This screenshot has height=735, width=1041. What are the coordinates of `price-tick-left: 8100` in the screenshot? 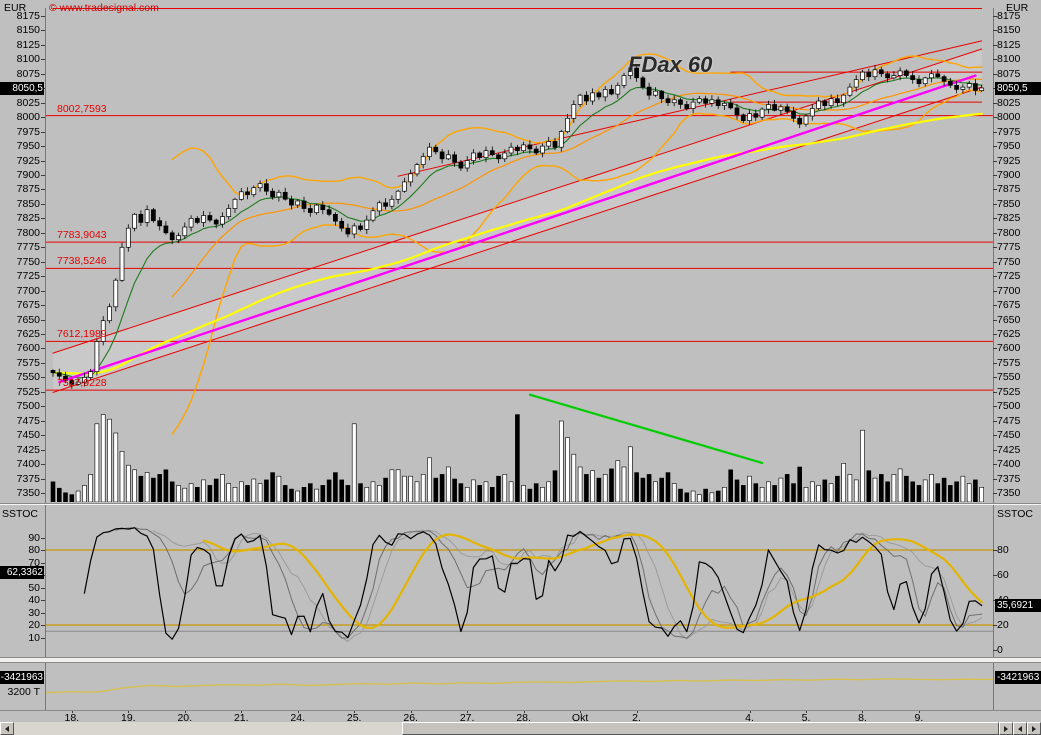 It's located at (28, 59).